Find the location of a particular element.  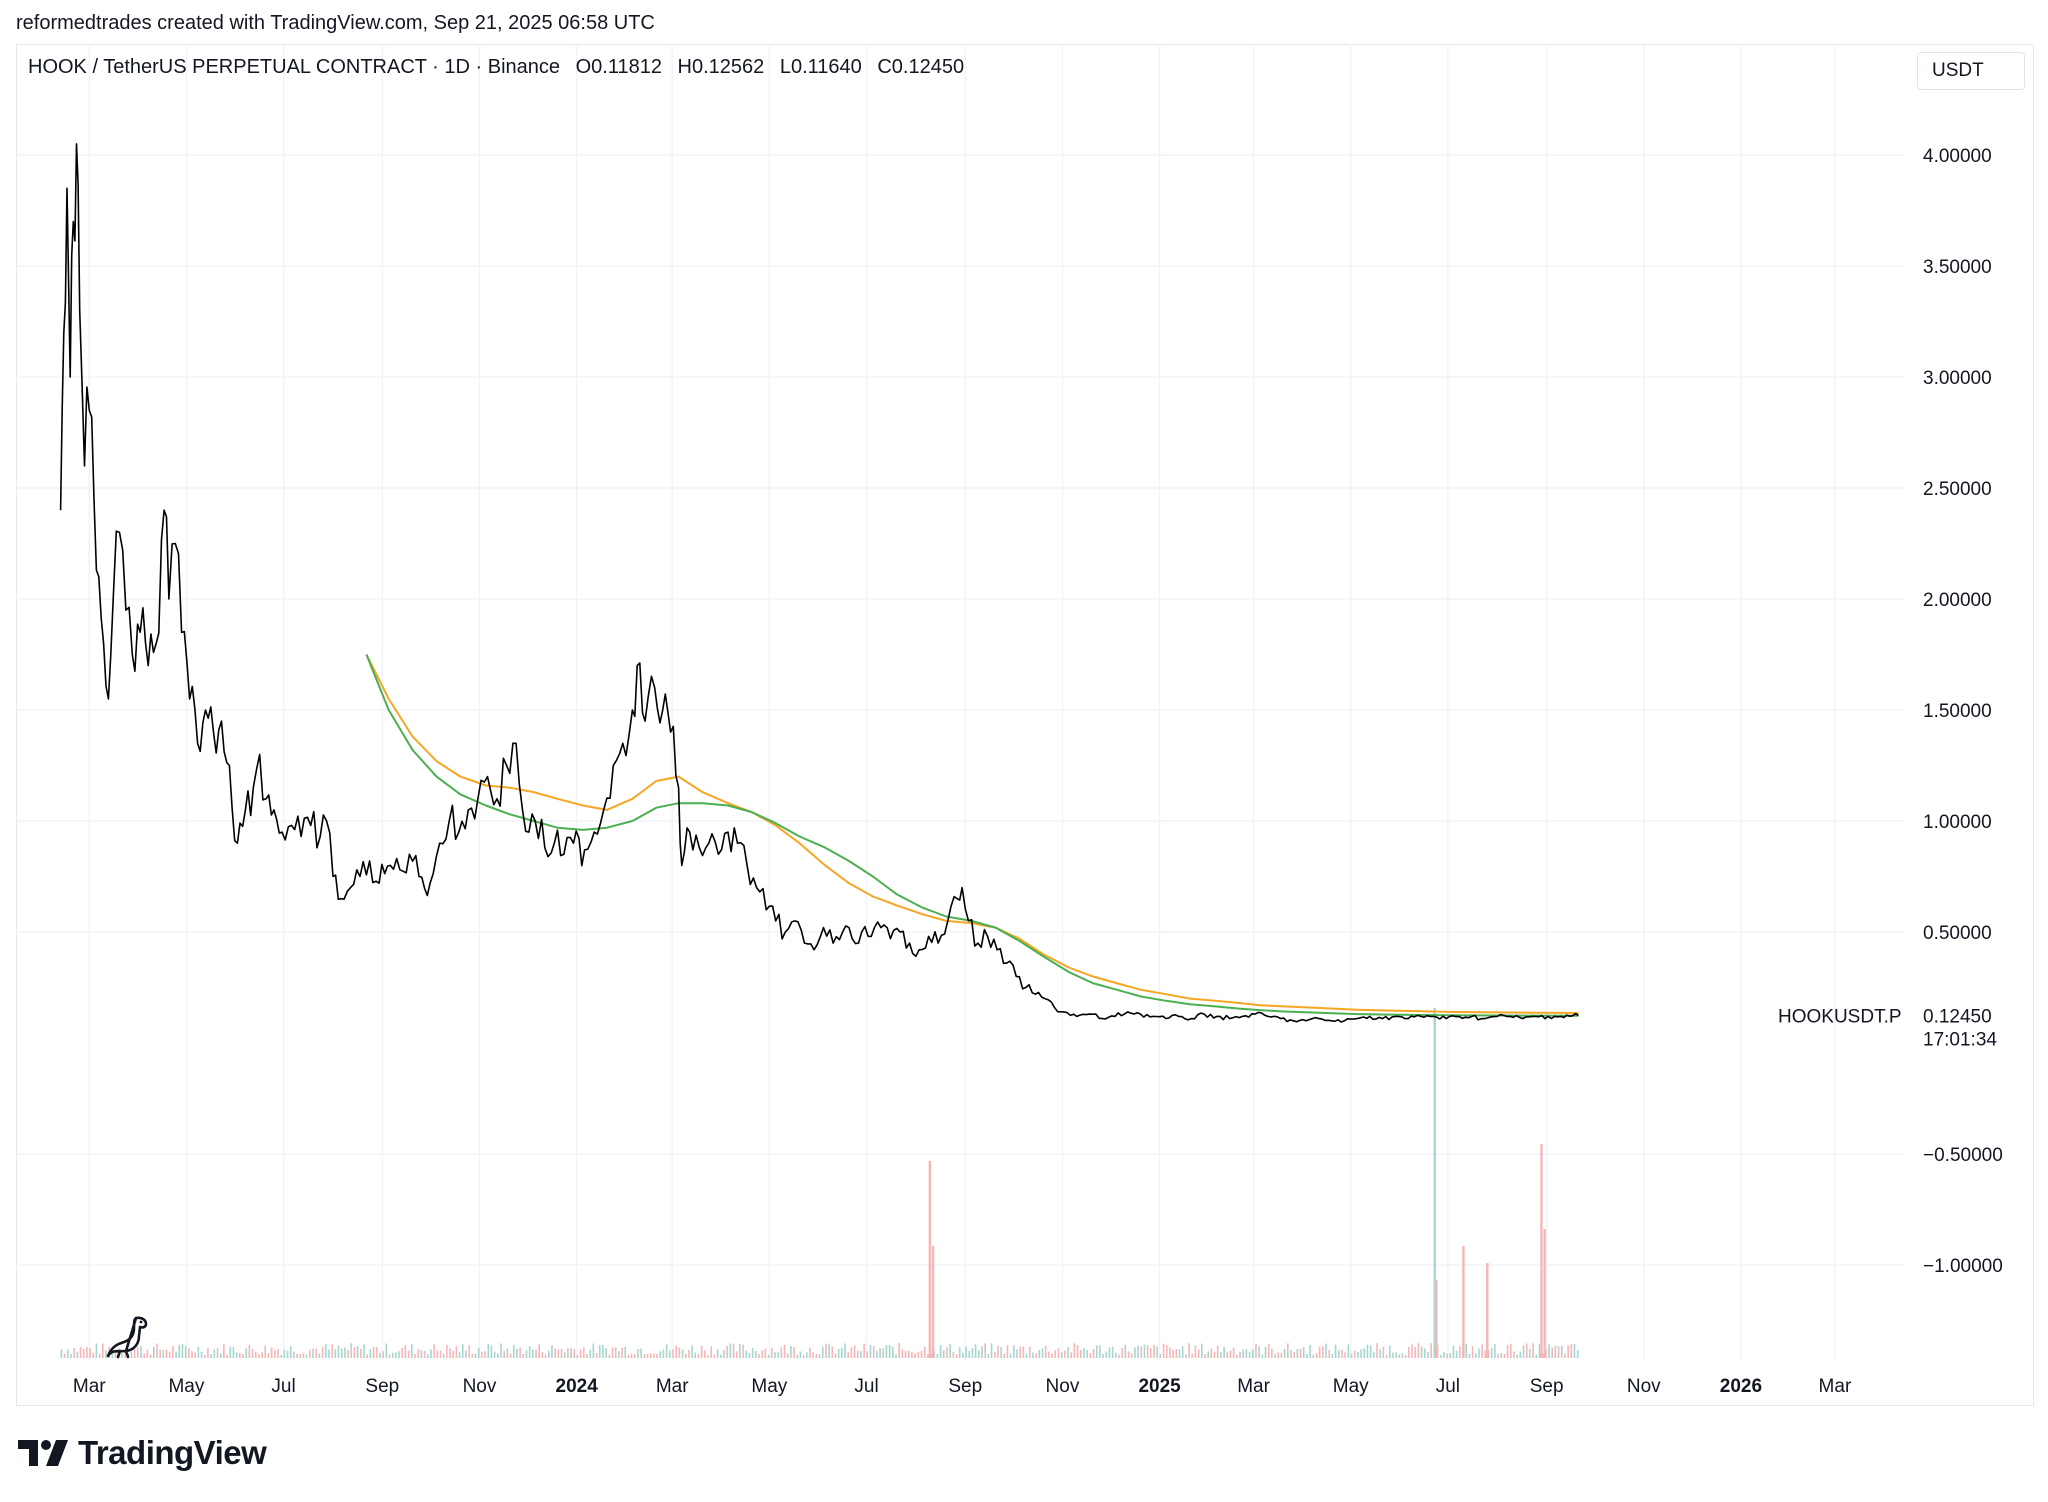

y-tick-label: 1.00000 is located at coordinates (1957, 822).